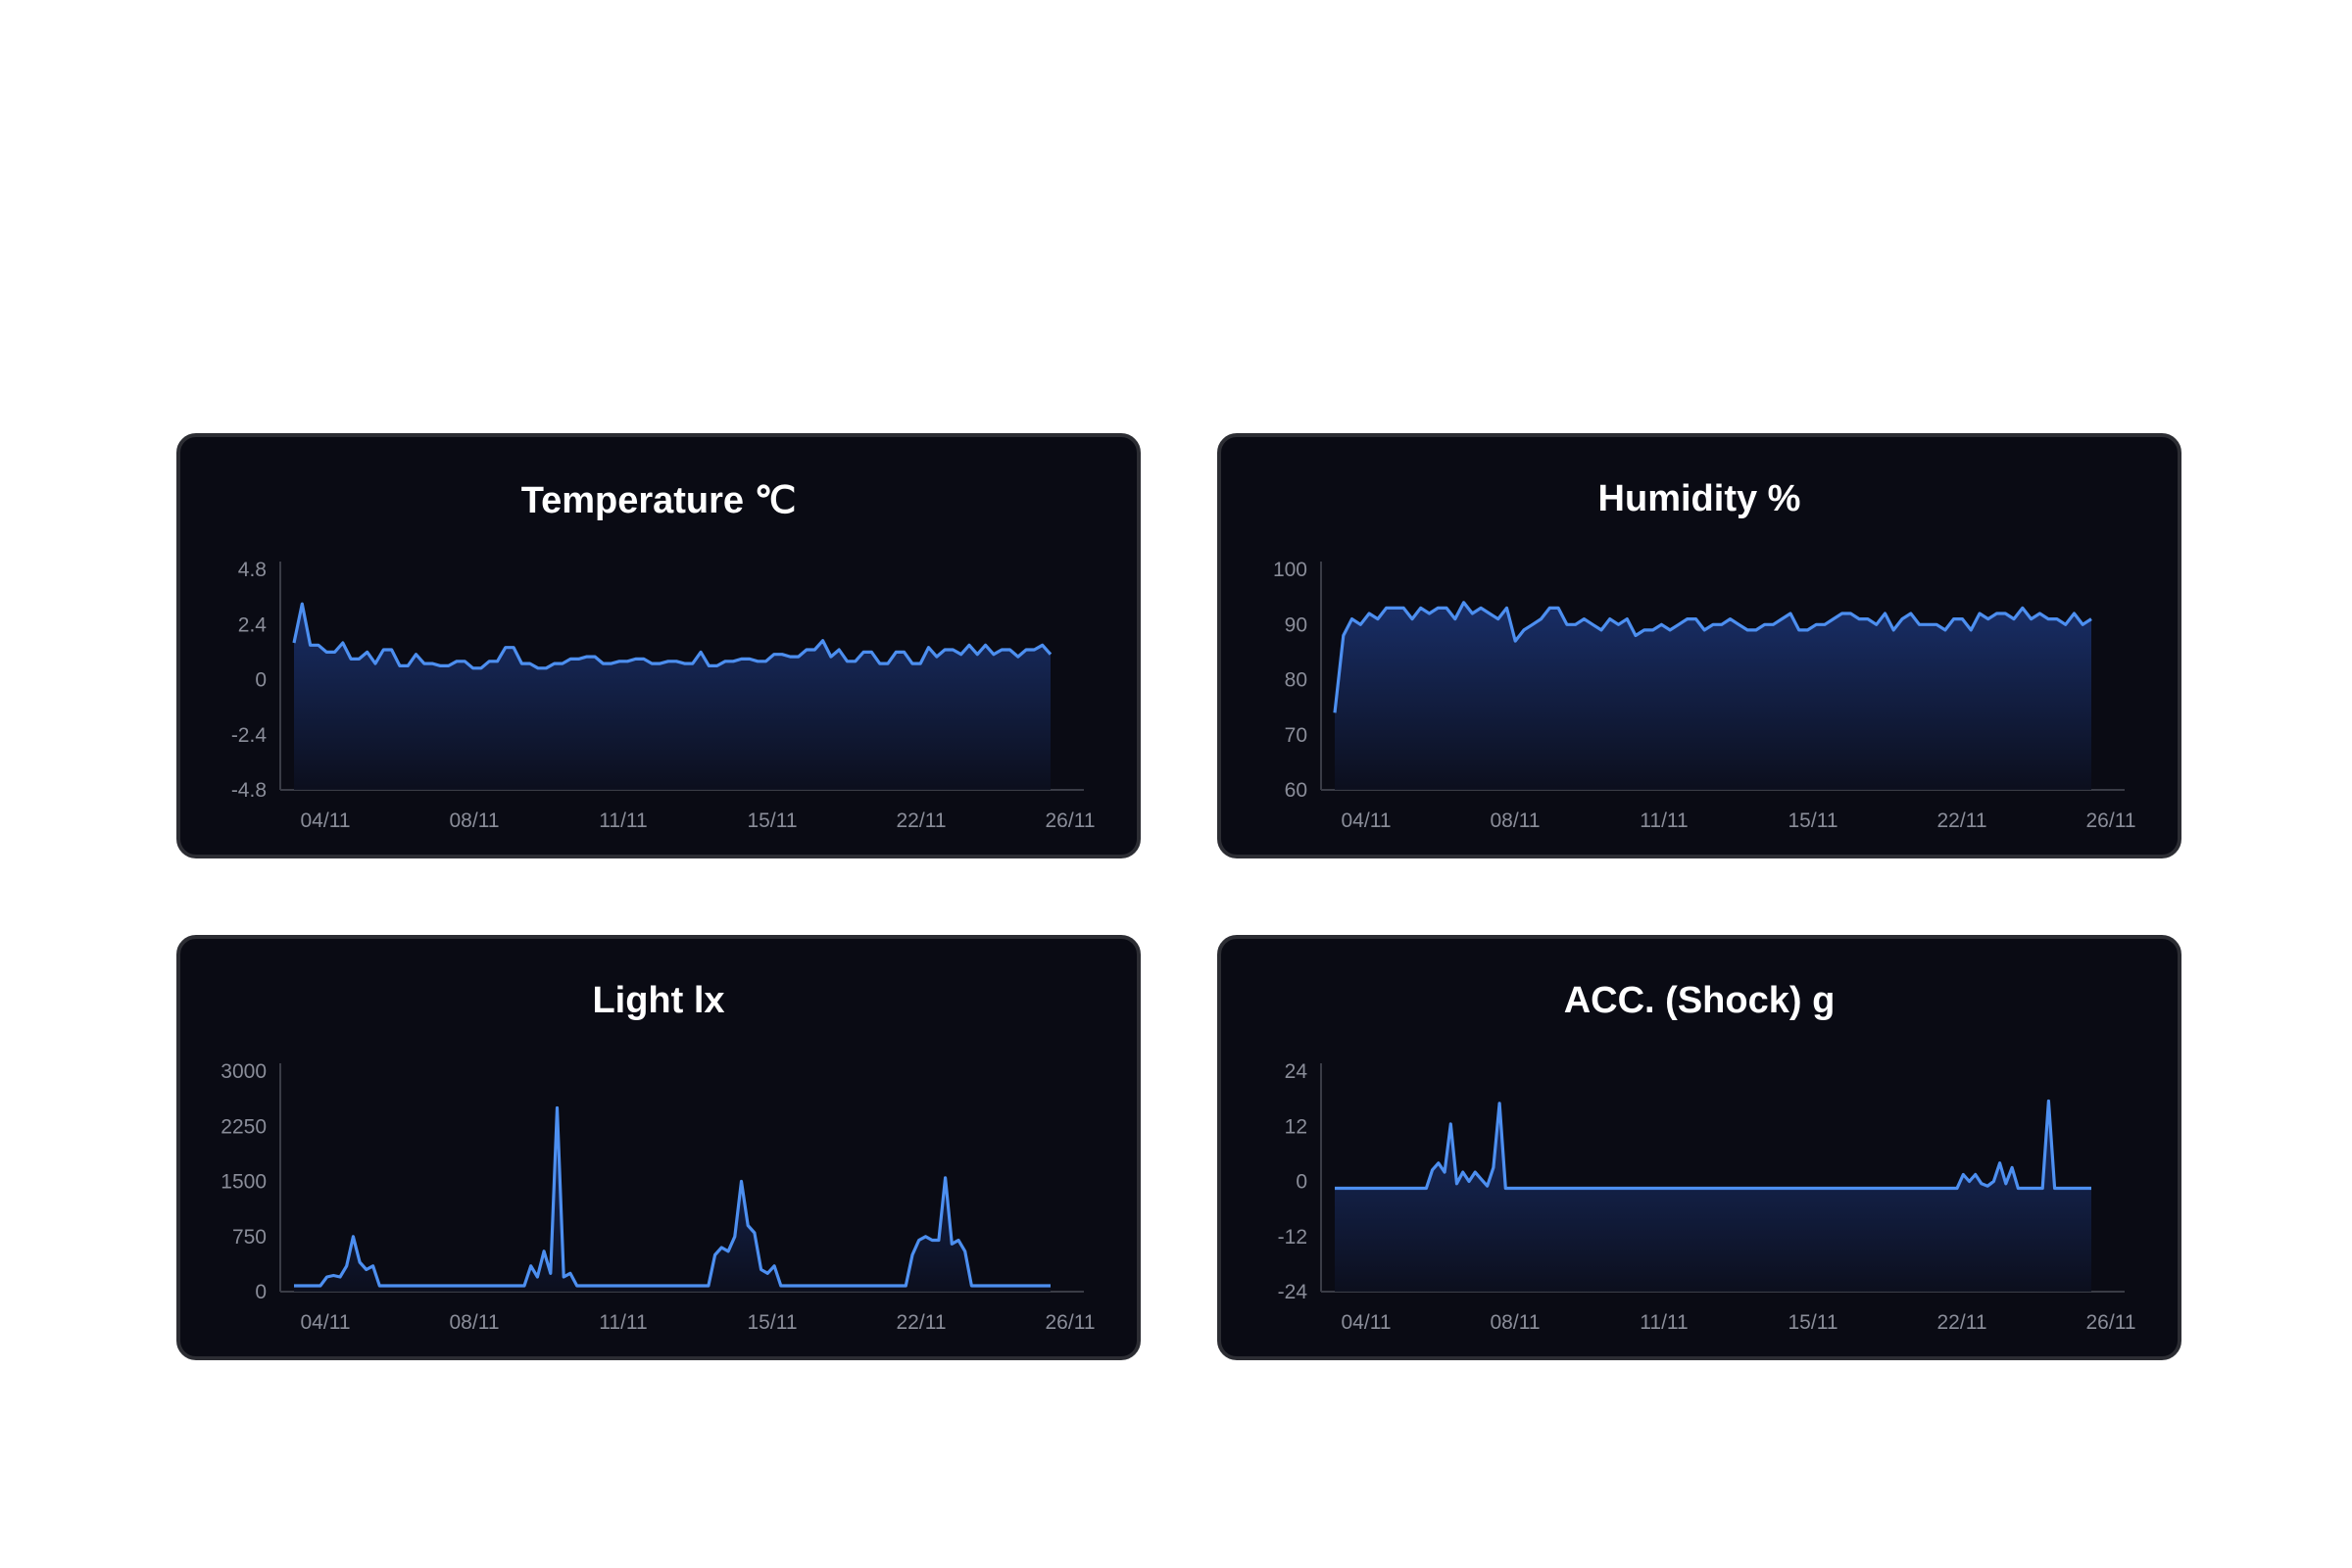 The height and width of the screenshot is (1568, 2352). Describe the element at coordinates (243, 1126) in the screenshot. I see `y-tick-label: 2250` at that location.